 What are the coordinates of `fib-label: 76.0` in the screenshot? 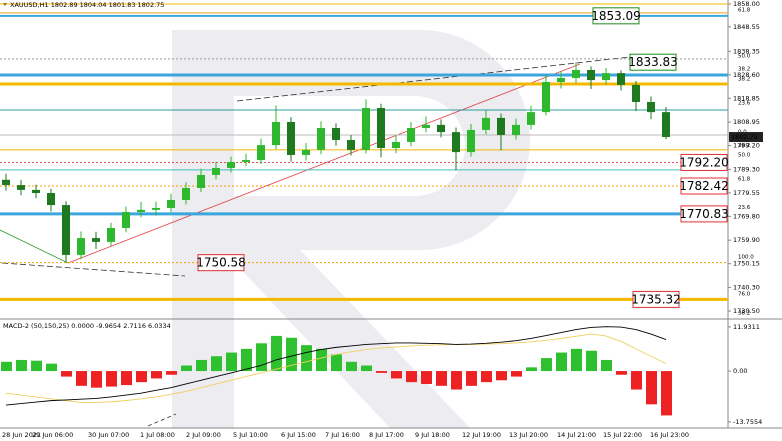 It's located at (744, 295).